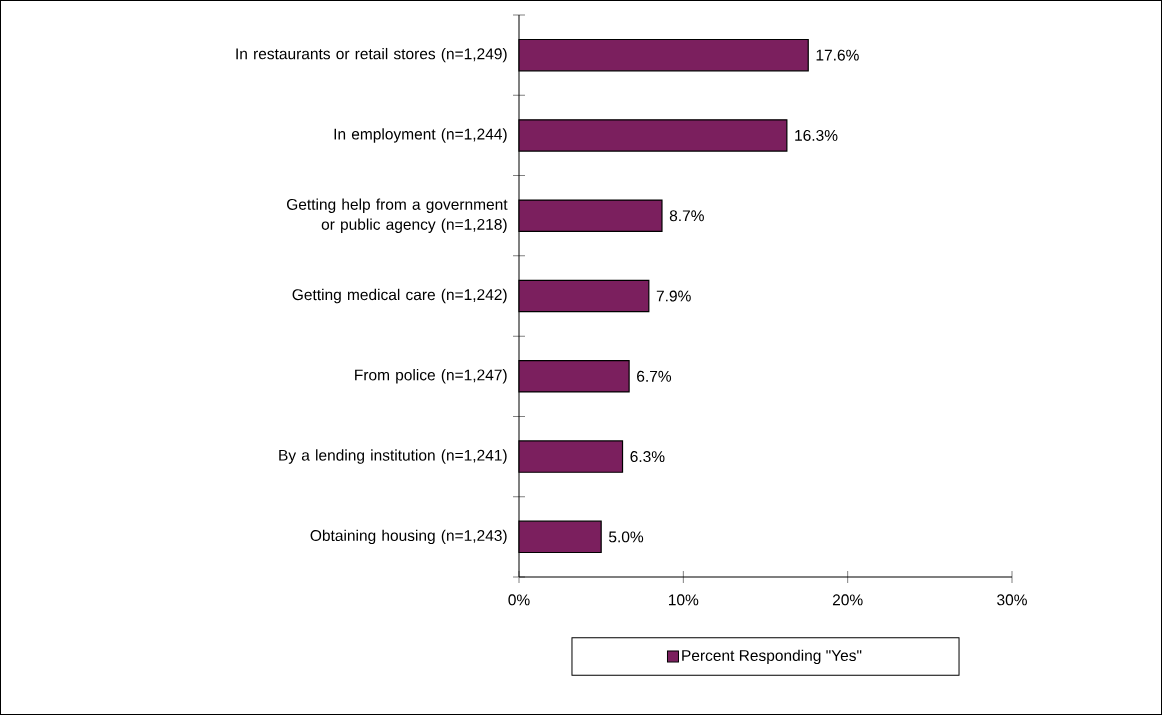 This screenshot has height=715, width=1162. Describe the element at coordinates (626, 537) in the screenshot. I see `data-label: 5.0%` at that location.